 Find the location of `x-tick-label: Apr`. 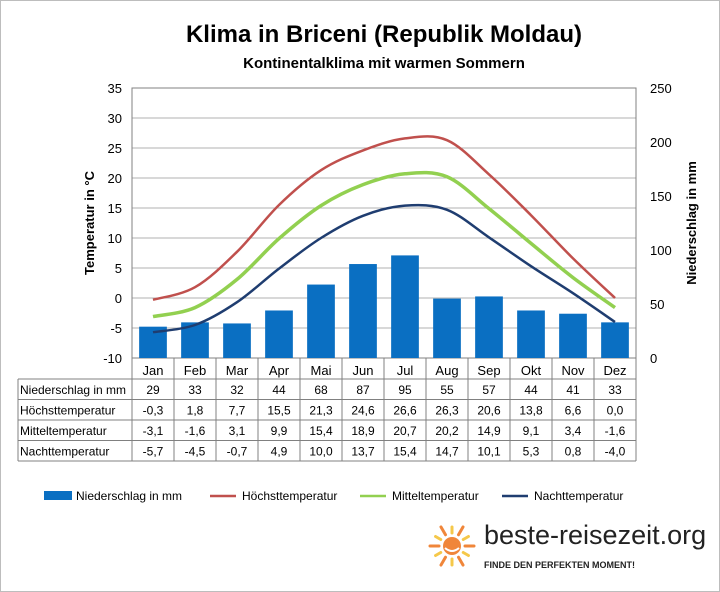

x-tick-label: Apr is located at coordinates (279, 370).